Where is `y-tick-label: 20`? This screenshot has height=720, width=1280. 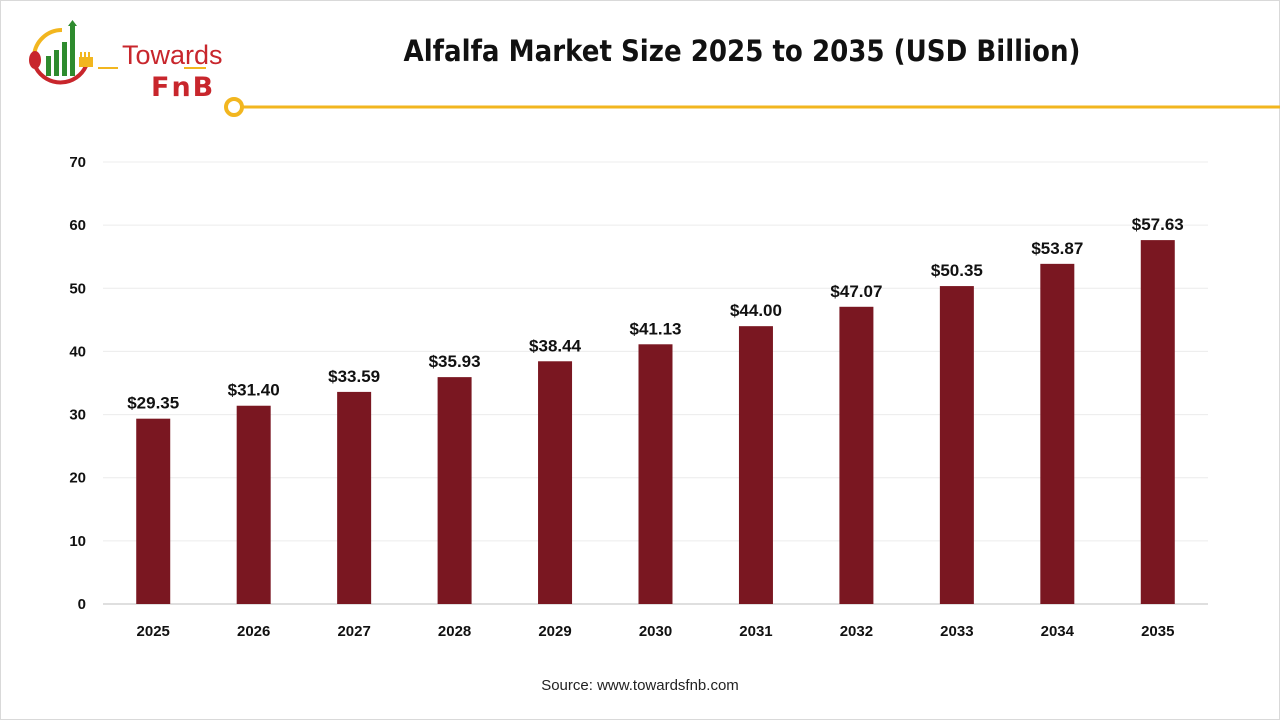 y-tick-label: 20 is located at coordinates (77, 478).